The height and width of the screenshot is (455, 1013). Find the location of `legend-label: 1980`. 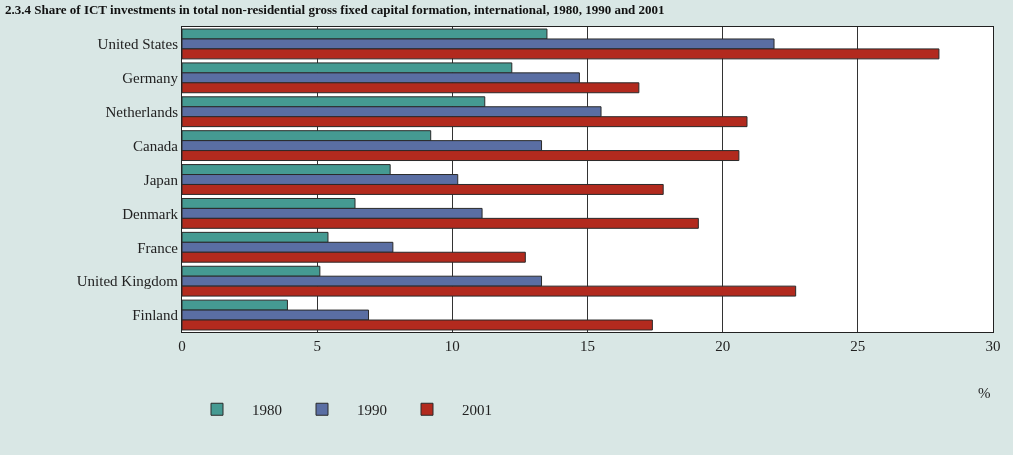

legend-label: 1980 is located at coordinates (267, 410).